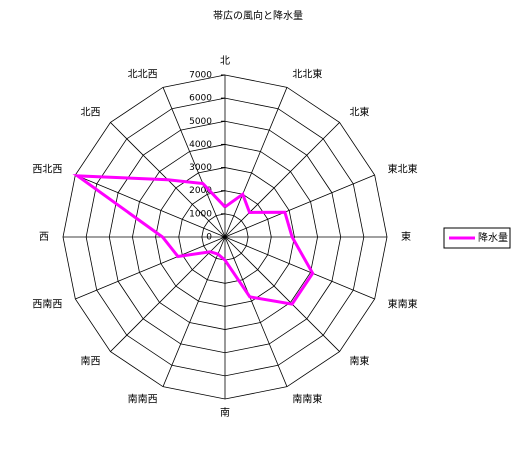 The image size is (516, 449). I want to click on legend-label: 降水量, so click(493, 237).